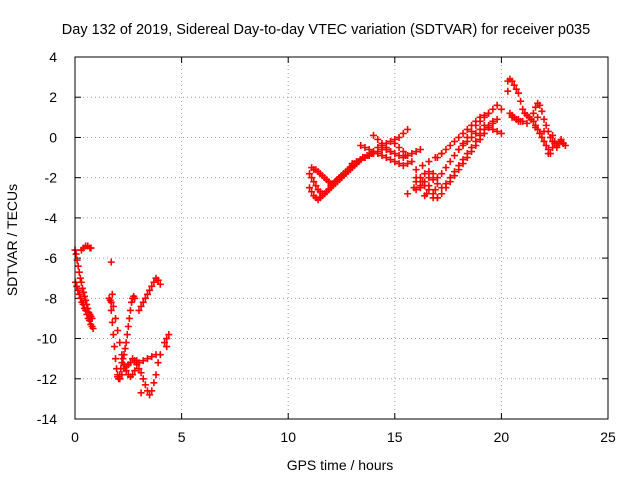  Describe the element at coordinates (51, 178) in the screenshot. I see `y-tick-label: -2` at that location.